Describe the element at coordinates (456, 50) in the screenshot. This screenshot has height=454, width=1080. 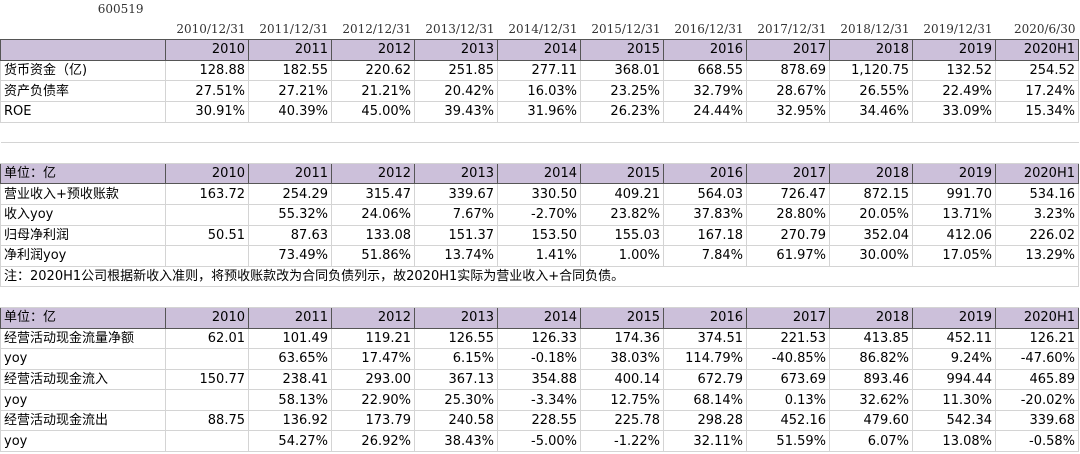
I see `header-cell: 2013` at that location.